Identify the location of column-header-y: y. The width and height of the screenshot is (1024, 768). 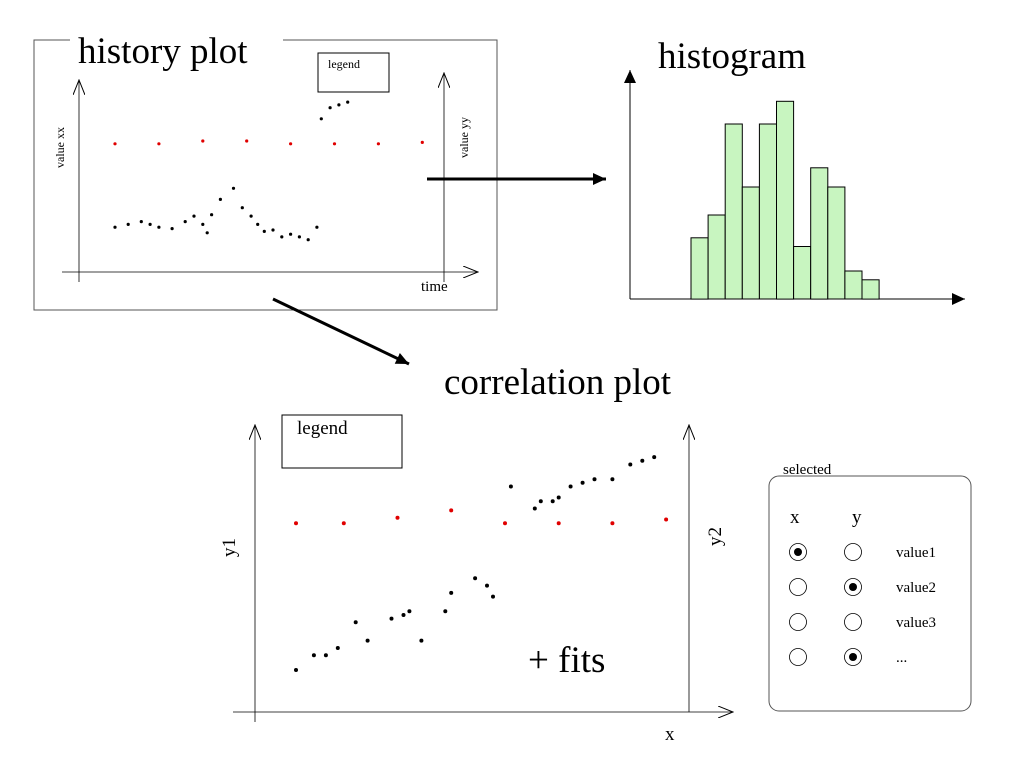
(857, 517).